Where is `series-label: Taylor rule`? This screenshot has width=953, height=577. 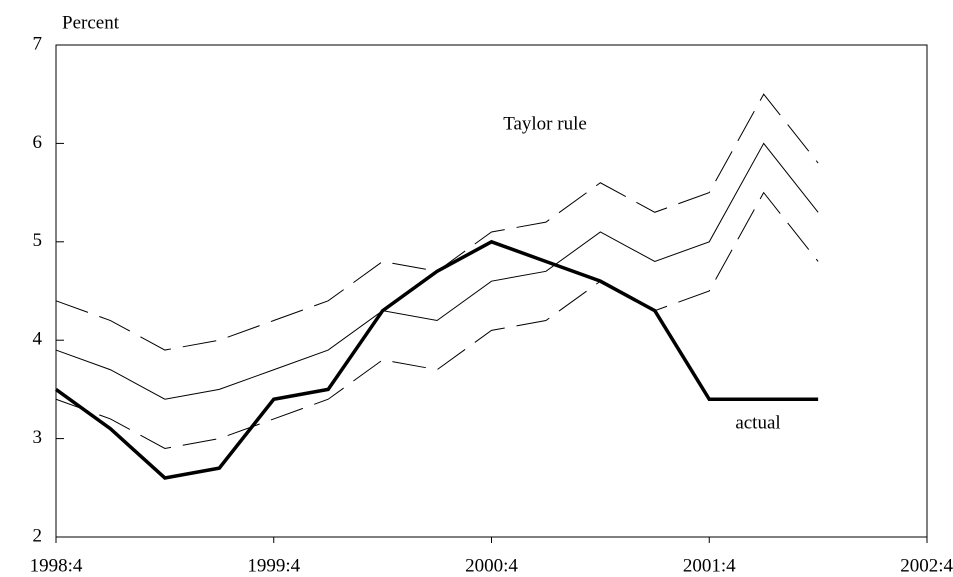 series-label: Taylor rule is located at coordinates (545, 123).